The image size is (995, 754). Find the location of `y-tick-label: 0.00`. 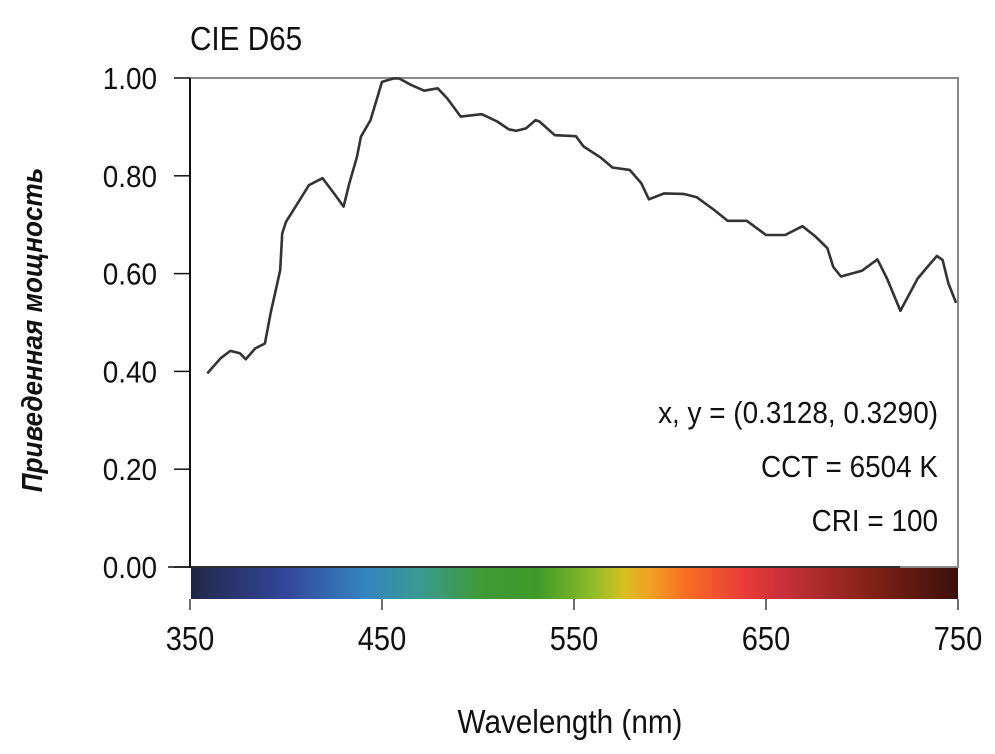

y-tick-label: 0.00 is located at coordinates (130, 568).